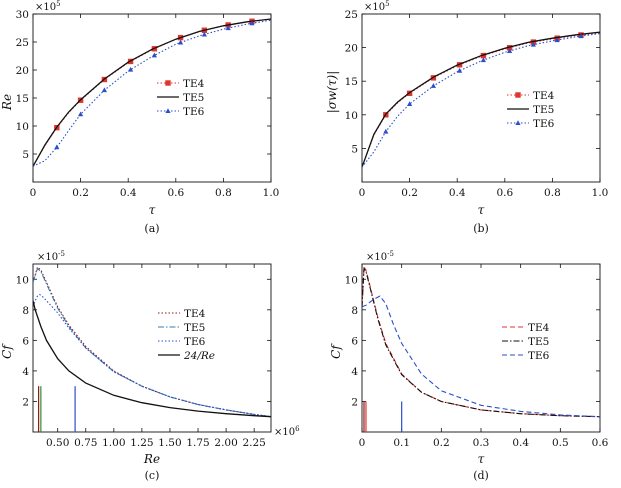 This screenshot has width=621, height=488. What do you see at coordinates (401, 443) in the screenshot?
I see `x-tick-label: 0.1` at bounding box center [401, 443].